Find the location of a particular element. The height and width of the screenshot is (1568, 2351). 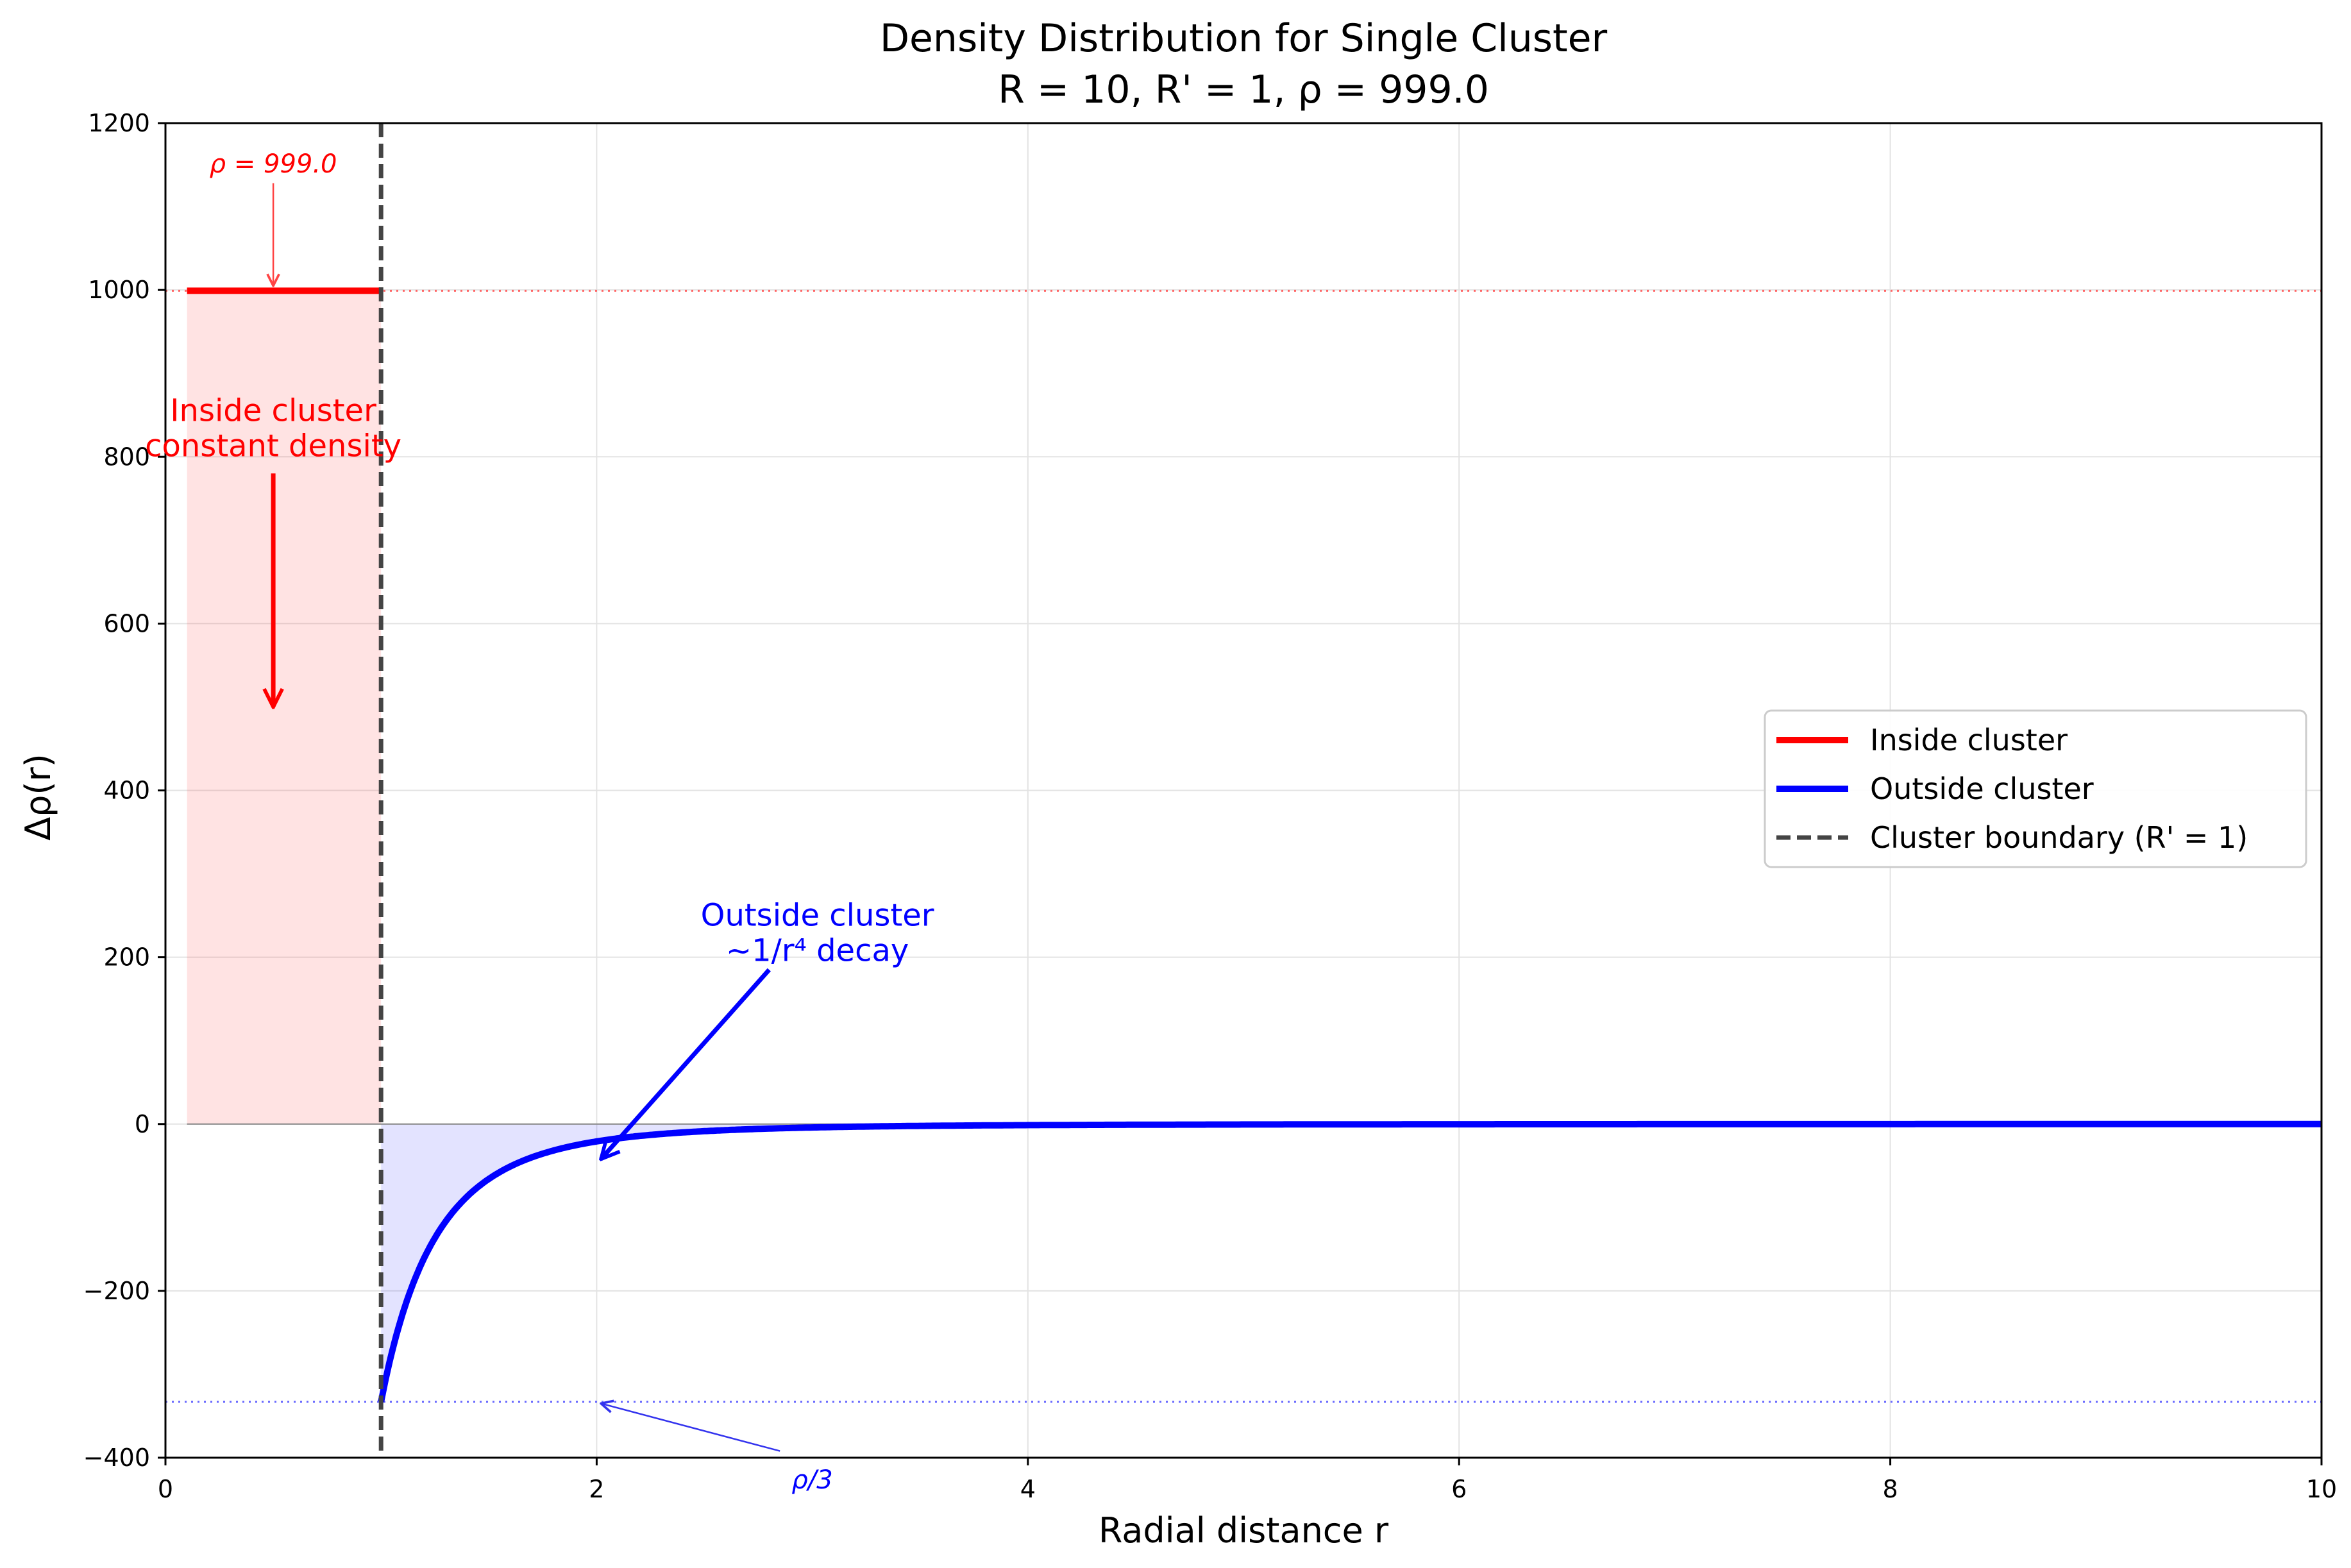

y-tick-label: −200 is located at coordinates (116, 1291).